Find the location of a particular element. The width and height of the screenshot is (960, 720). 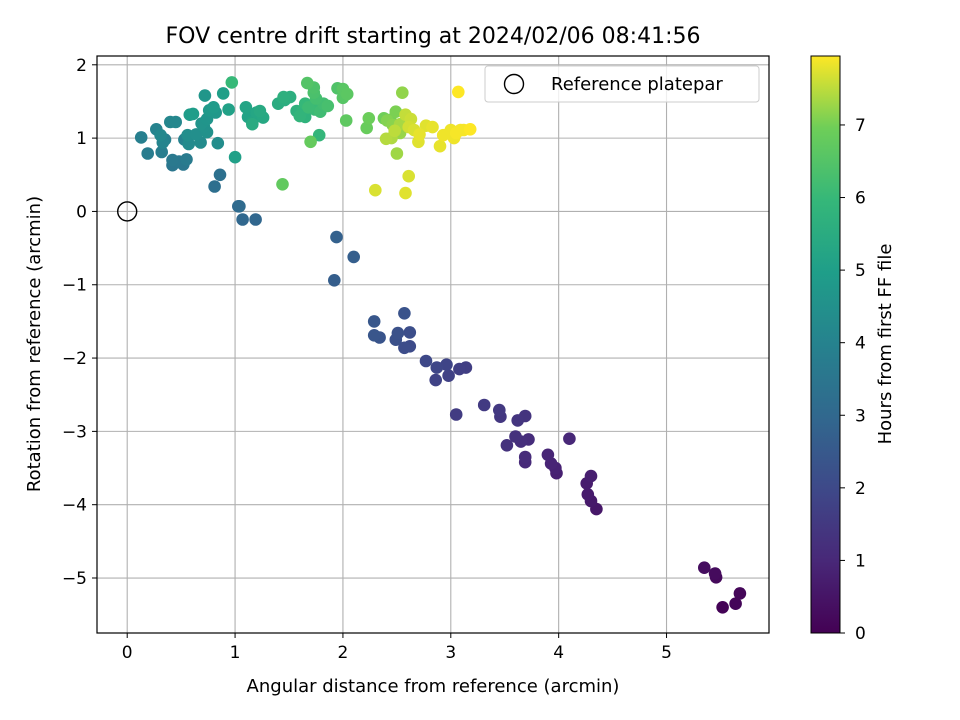

legend-marker is located at coordinates (514, 84).